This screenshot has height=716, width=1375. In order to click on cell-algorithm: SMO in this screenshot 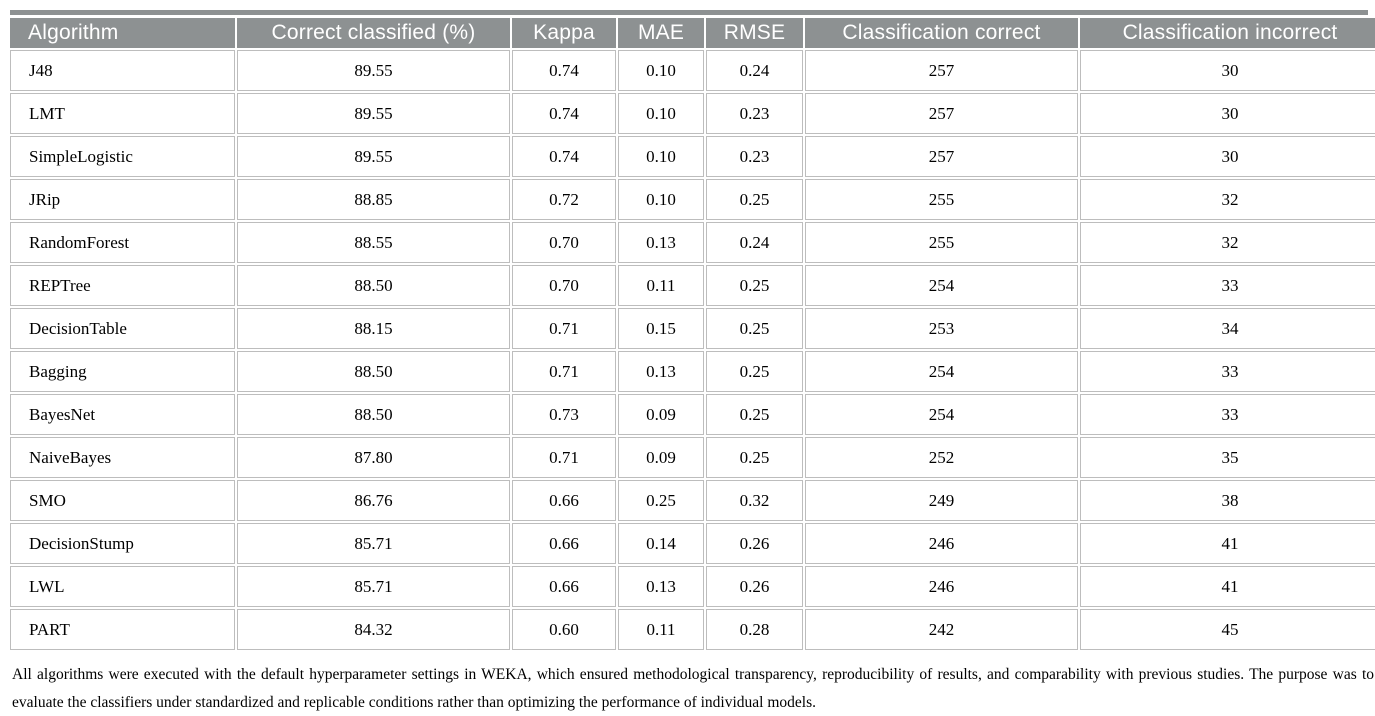, I will do `click(122, 500)`.